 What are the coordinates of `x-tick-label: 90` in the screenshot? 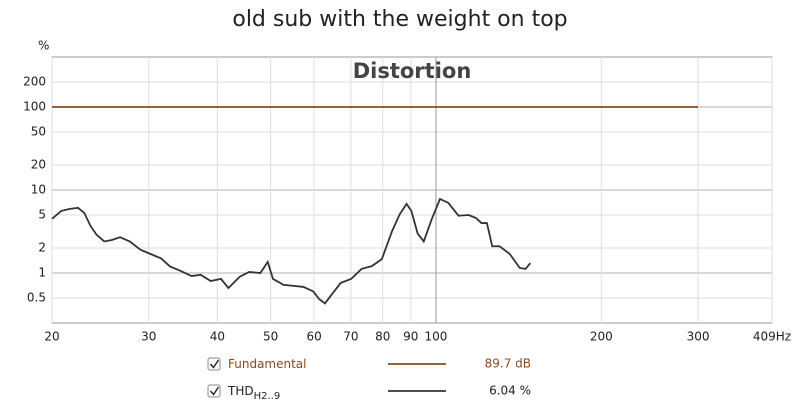 It's located at (410, 337).